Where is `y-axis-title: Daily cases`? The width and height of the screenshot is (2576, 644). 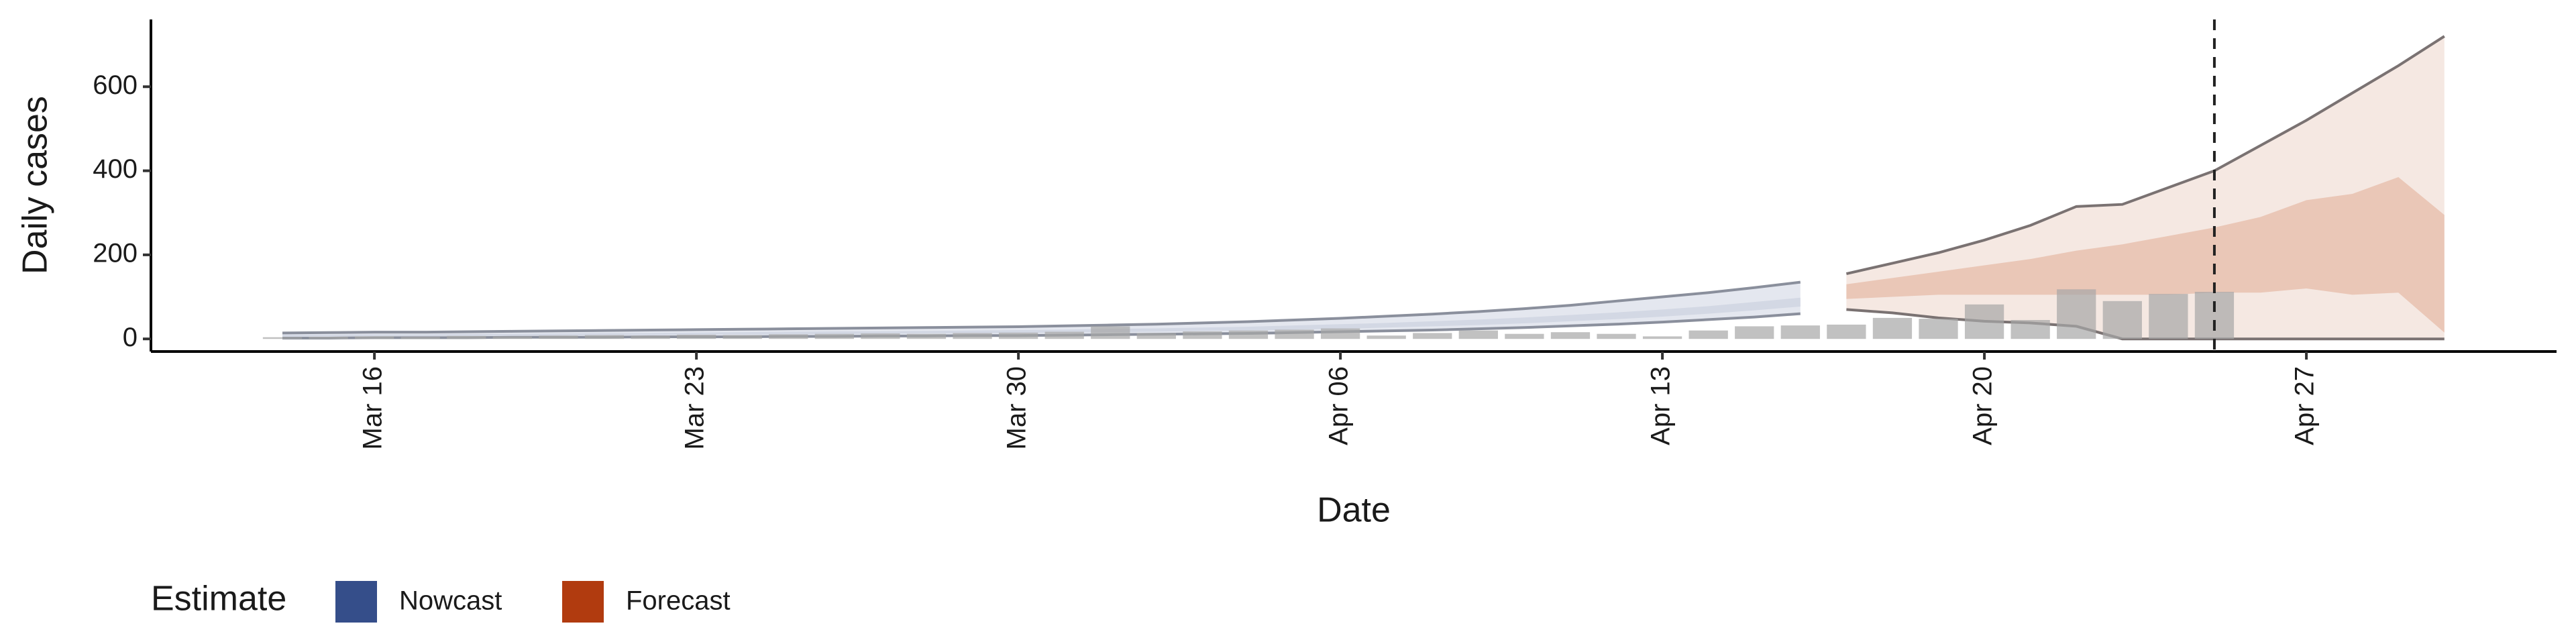
y-axis-title: Daily cases is located at coordinates (35, 185).